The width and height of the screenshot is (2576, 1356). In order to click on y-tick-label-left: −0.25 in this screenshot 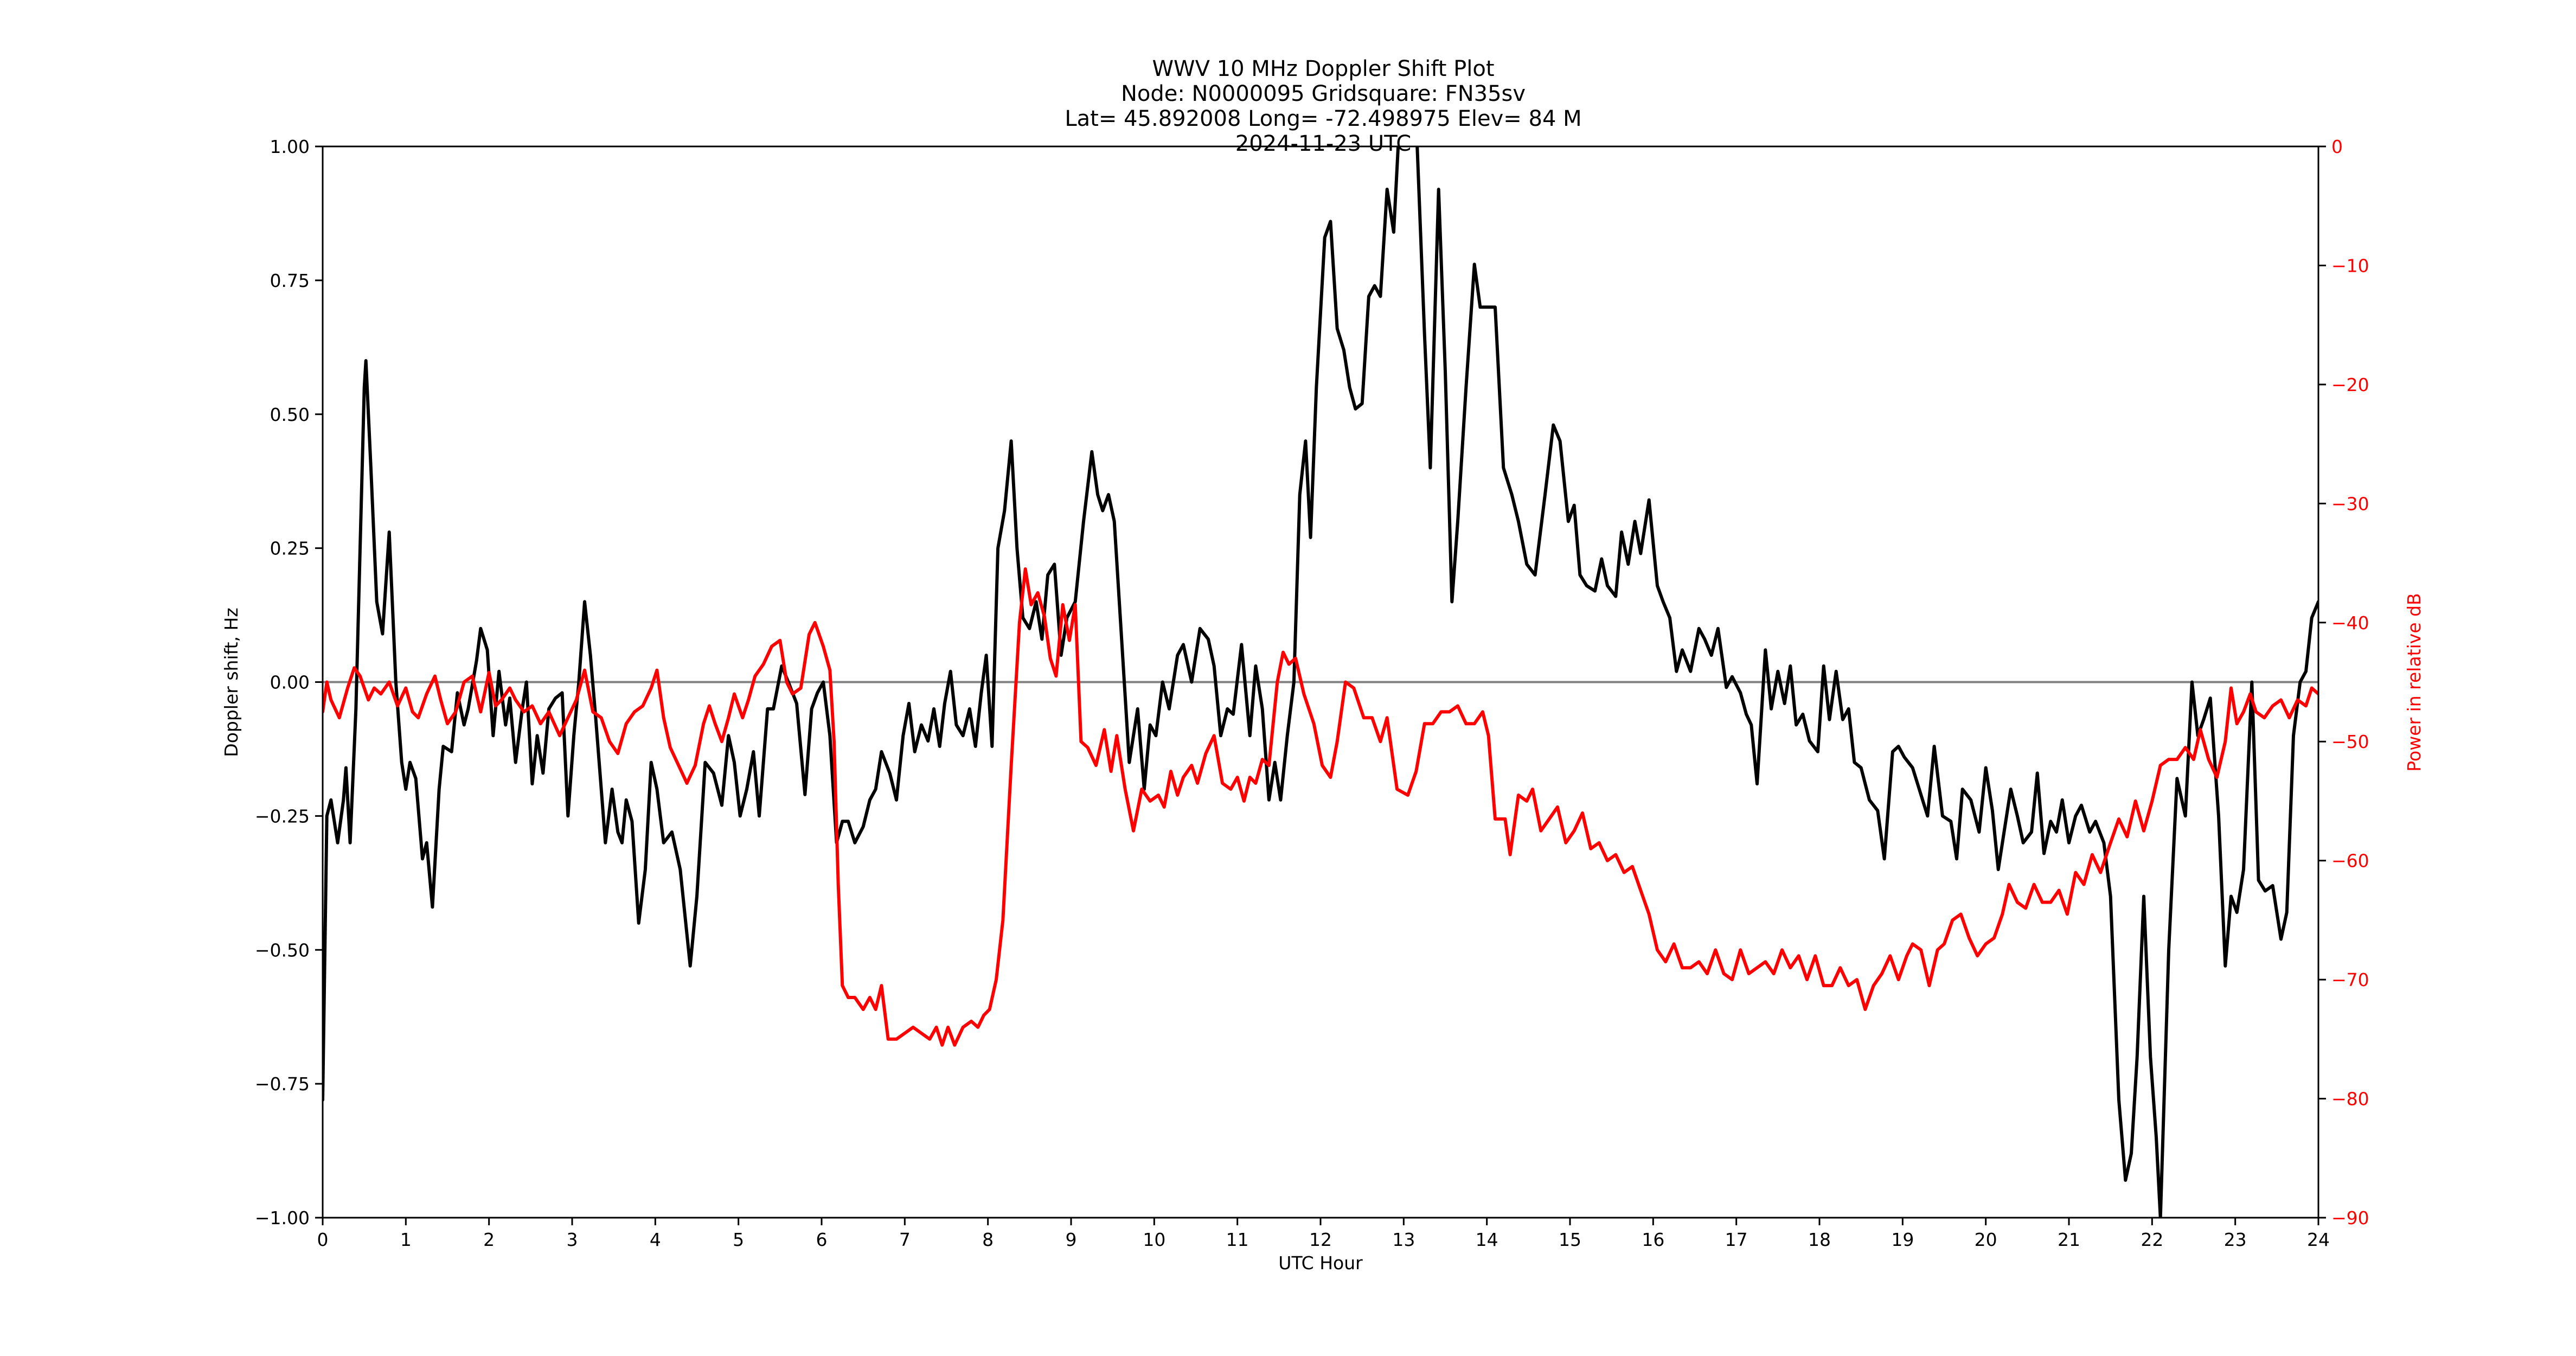, I will do `click(282, 816)`.